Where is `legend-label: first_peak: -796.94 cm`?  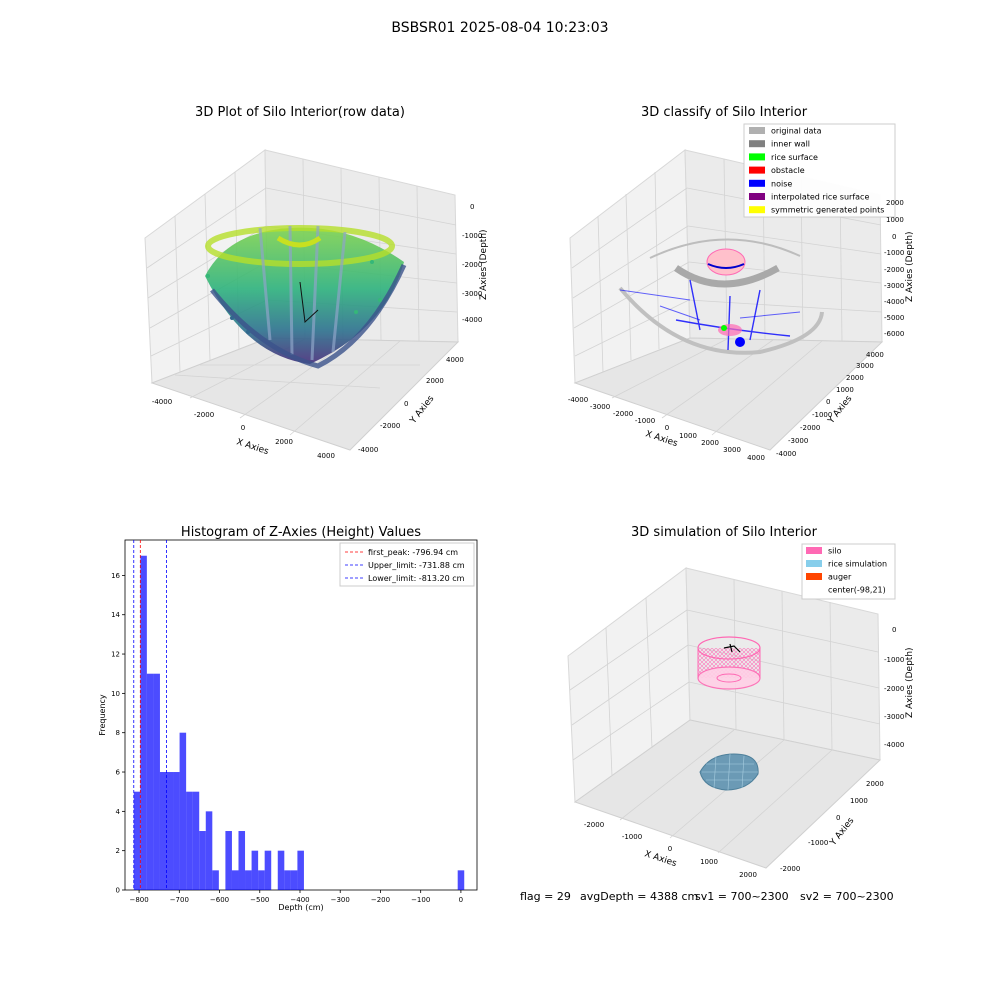
legend-label: first_peak: -796.94 cm is located at coordinates (413, 552).